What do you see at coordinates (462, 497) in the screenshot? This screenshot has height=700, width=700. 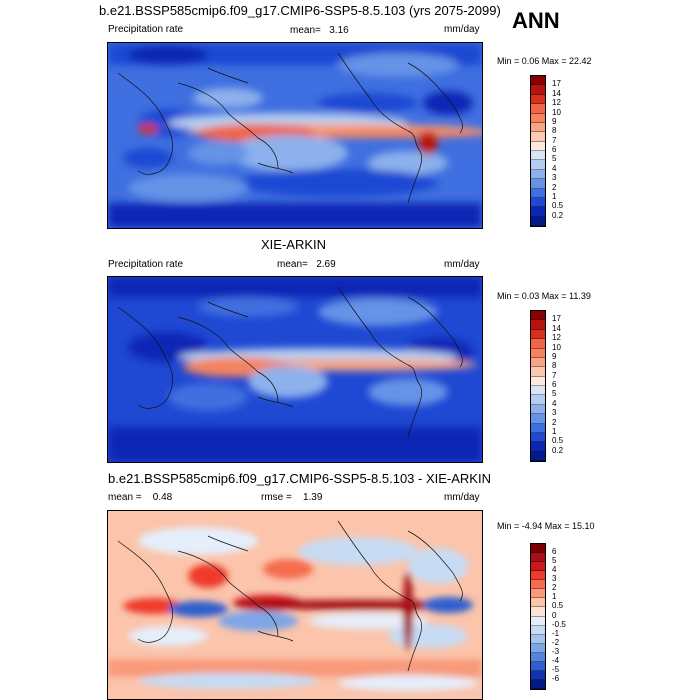 I see `panel3-units: mm/day` at bounding box center [462, 497].